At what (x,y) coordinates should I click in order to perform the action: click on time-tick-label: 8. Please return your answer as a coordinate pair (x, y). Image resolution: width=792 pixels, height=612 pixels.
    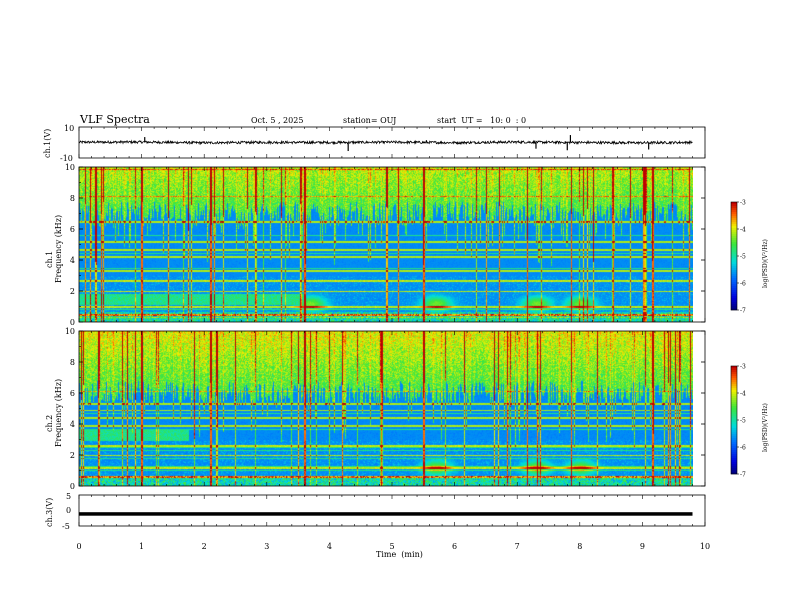
    Looking at the image, I should click on (579, 546).